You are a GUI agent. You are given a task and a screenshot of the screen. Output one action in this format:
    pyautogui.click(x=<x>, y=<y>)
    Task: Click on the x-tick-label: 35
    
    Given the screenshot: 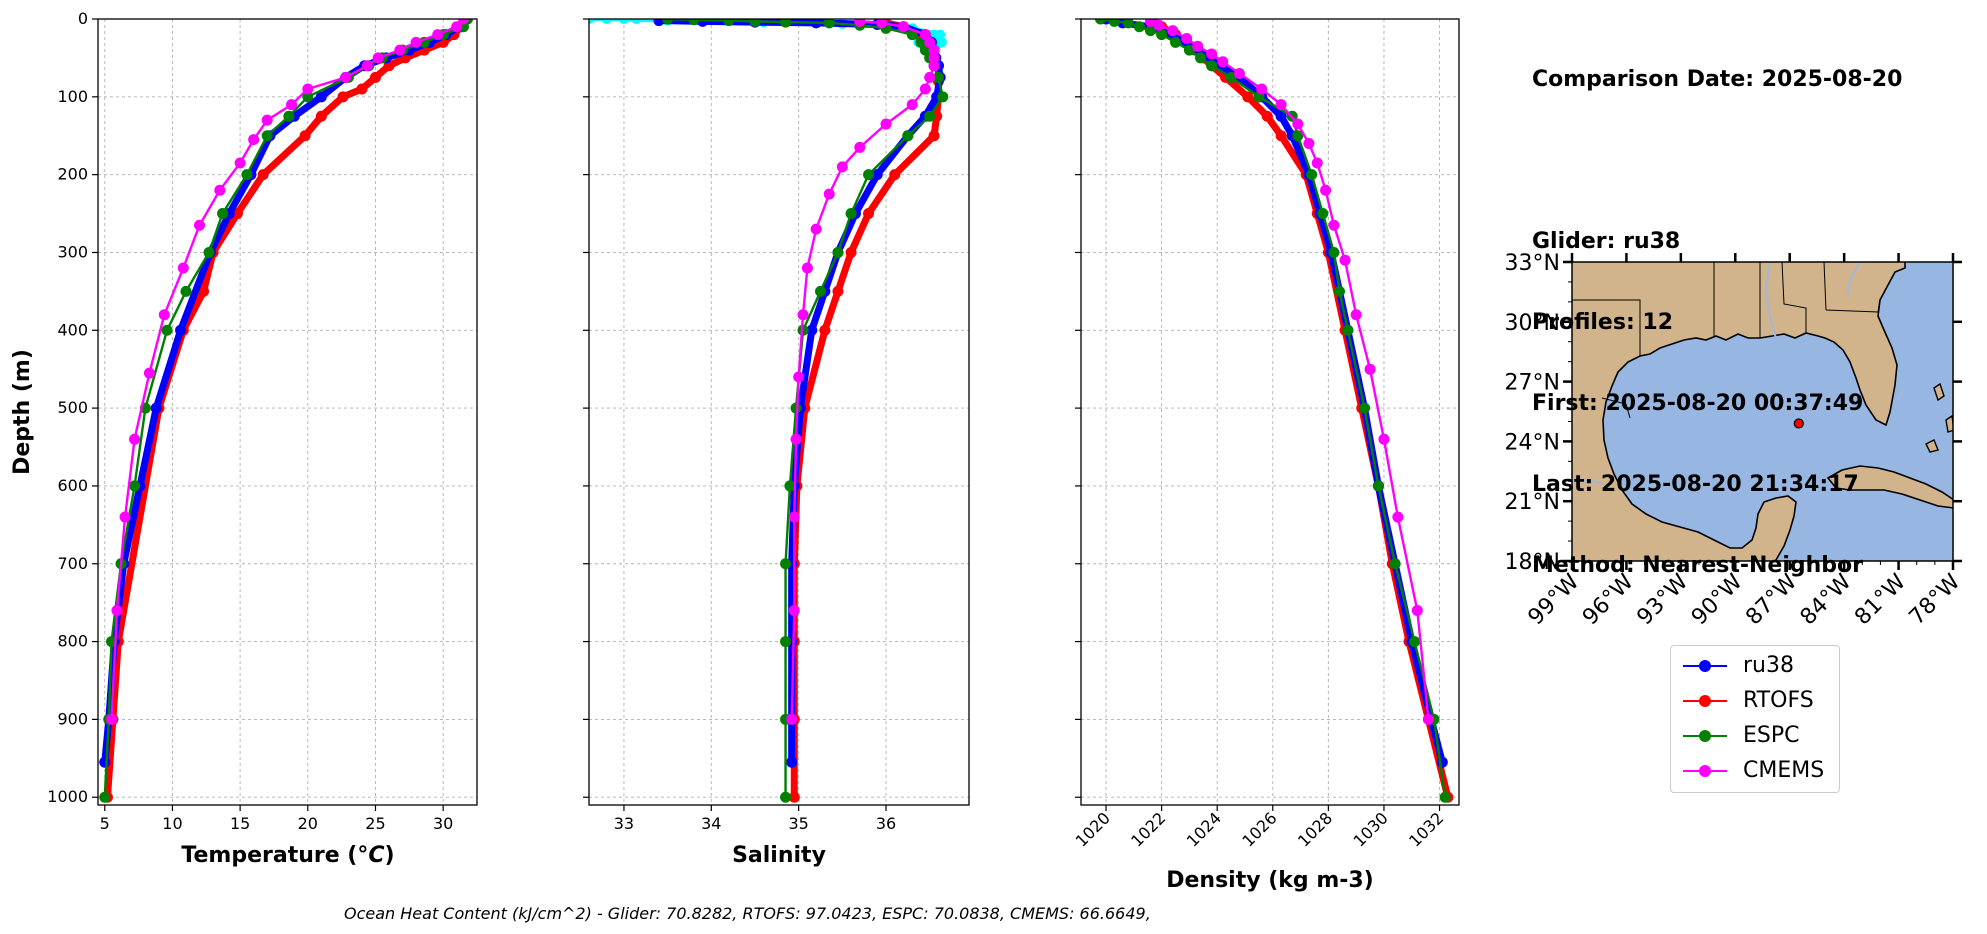 What is the action you would take?
    pyautogui.click(x=798, y=823)
    